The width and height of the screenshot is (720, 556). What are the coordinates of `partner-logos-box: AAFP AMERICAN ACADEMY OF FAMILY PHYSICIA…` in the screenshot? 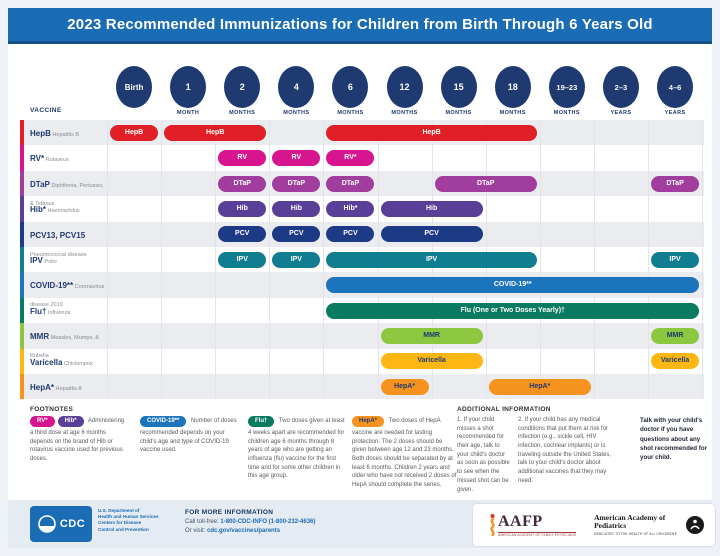 It's located at (594, 525).